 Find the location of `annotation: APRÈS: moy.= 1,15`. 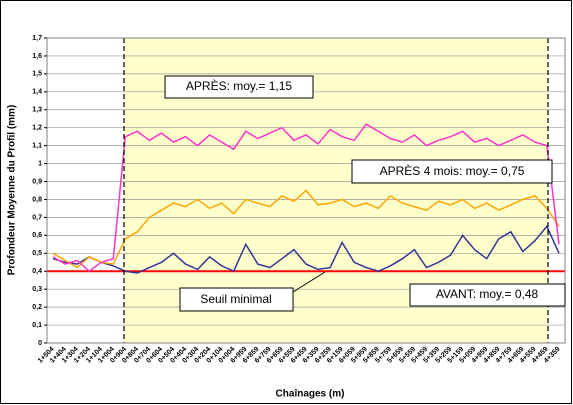

annotation: APRÈS: moy.= 1,15 is located at coordinates (239, 85).